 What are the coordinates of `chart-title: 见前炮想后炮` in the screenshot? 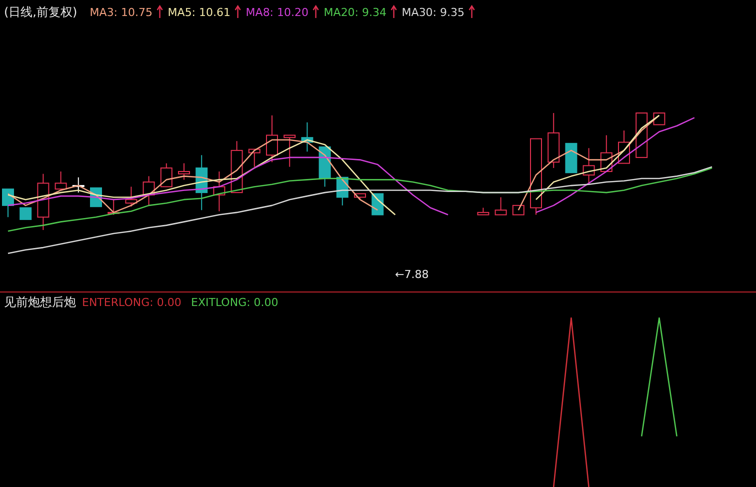 It's located at (40, 302).